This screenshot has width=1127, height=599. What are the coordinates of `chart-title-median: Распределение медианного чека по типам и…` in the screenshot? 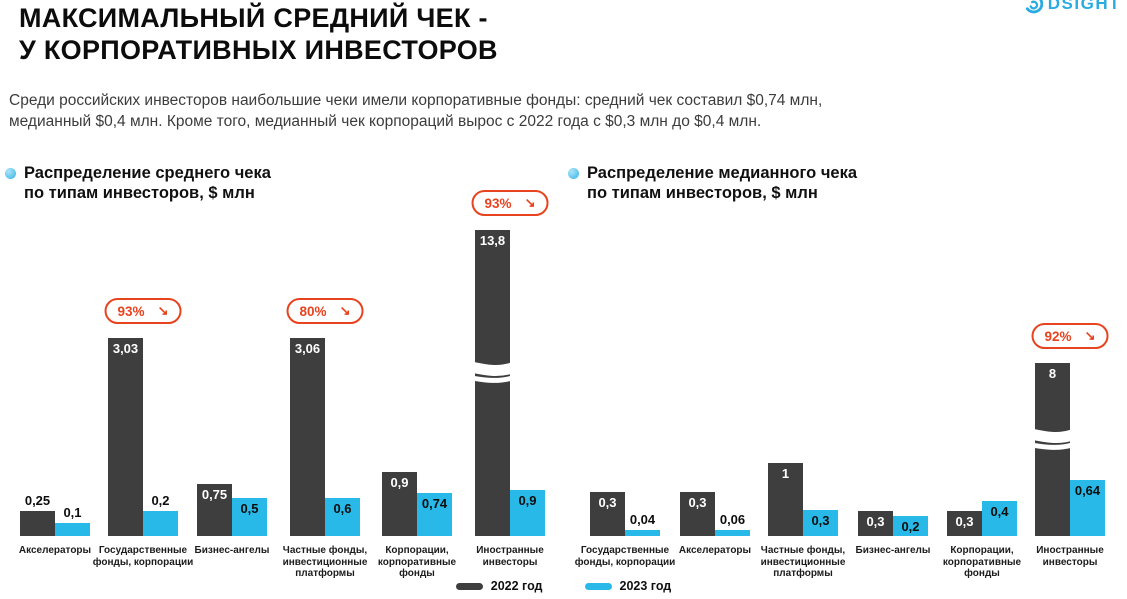 It's located at (712, 183).